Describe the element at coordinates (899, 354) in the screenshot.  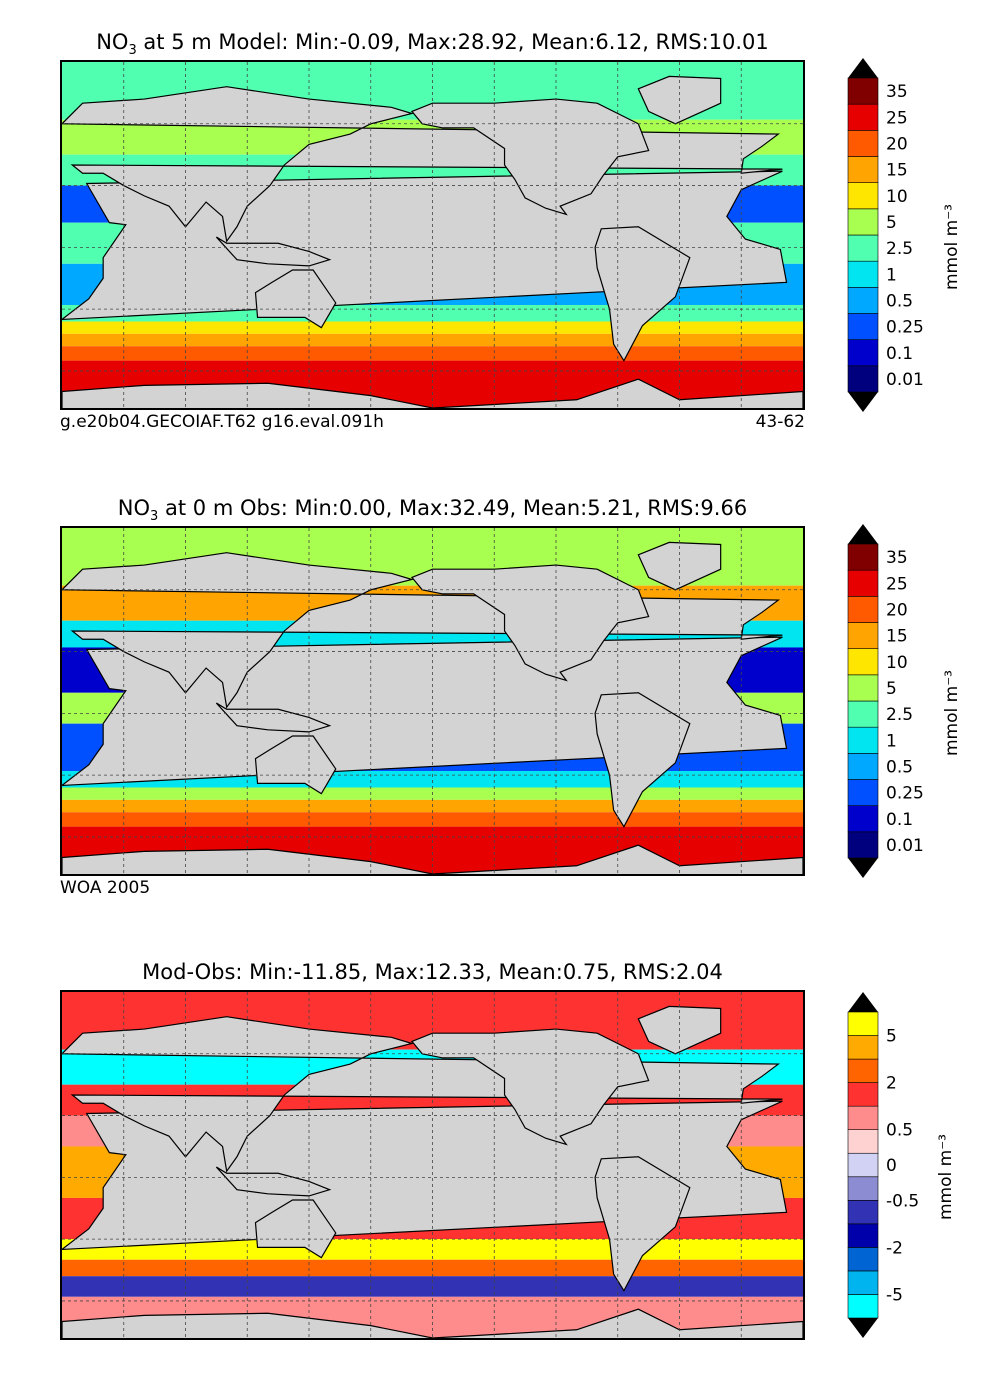
I see `colorbar-tick-label: 0.1` at that location.